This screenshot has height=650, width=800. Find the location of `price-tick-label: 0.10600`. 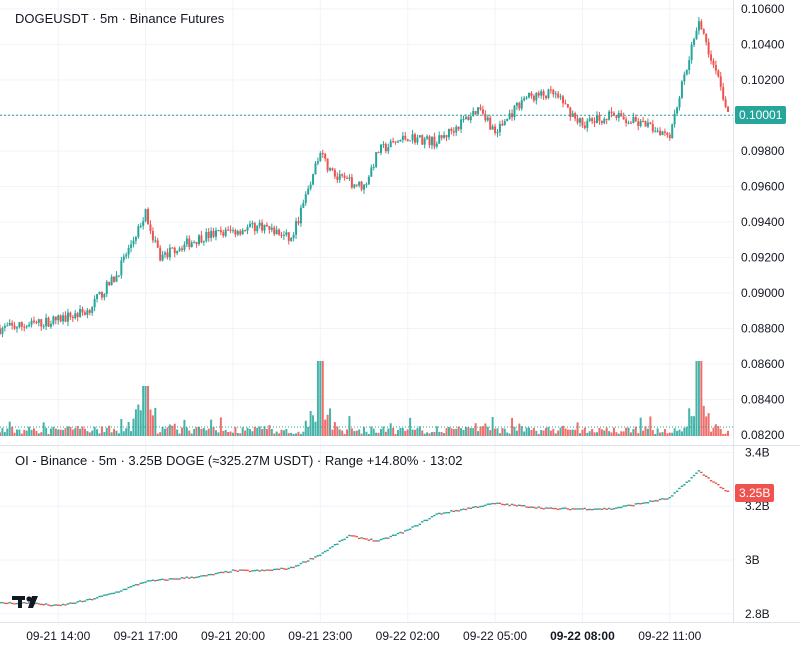

price-tick-label: 0.10600 is located at coordinates (763, 9).